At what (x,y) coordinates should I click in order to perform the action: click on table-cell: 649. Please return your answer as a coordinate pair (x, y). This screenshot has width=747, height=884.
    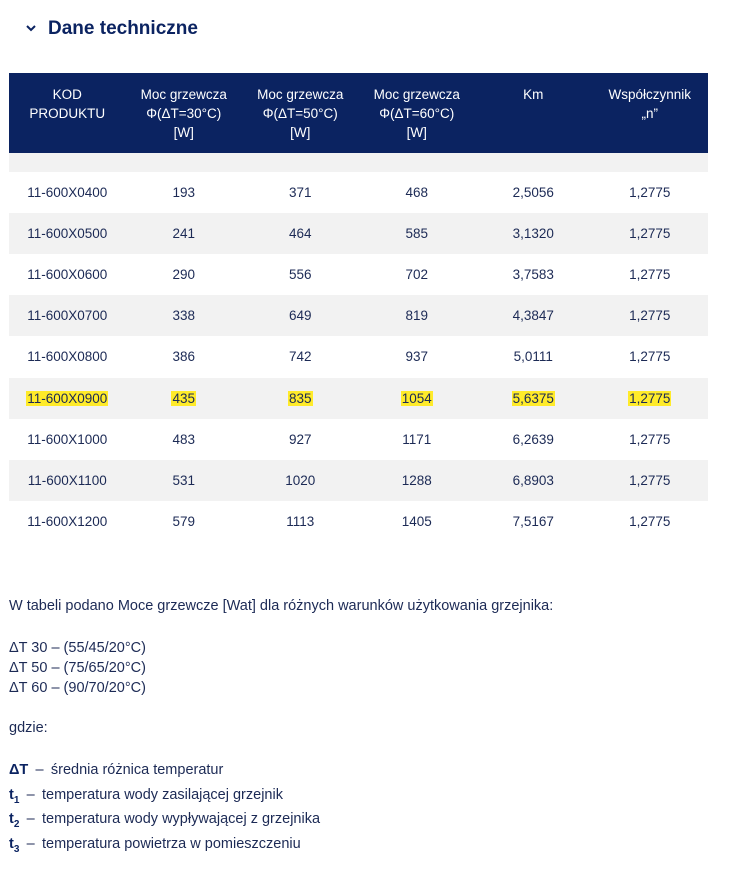
    Looking at the image, I should click on (300, 315).